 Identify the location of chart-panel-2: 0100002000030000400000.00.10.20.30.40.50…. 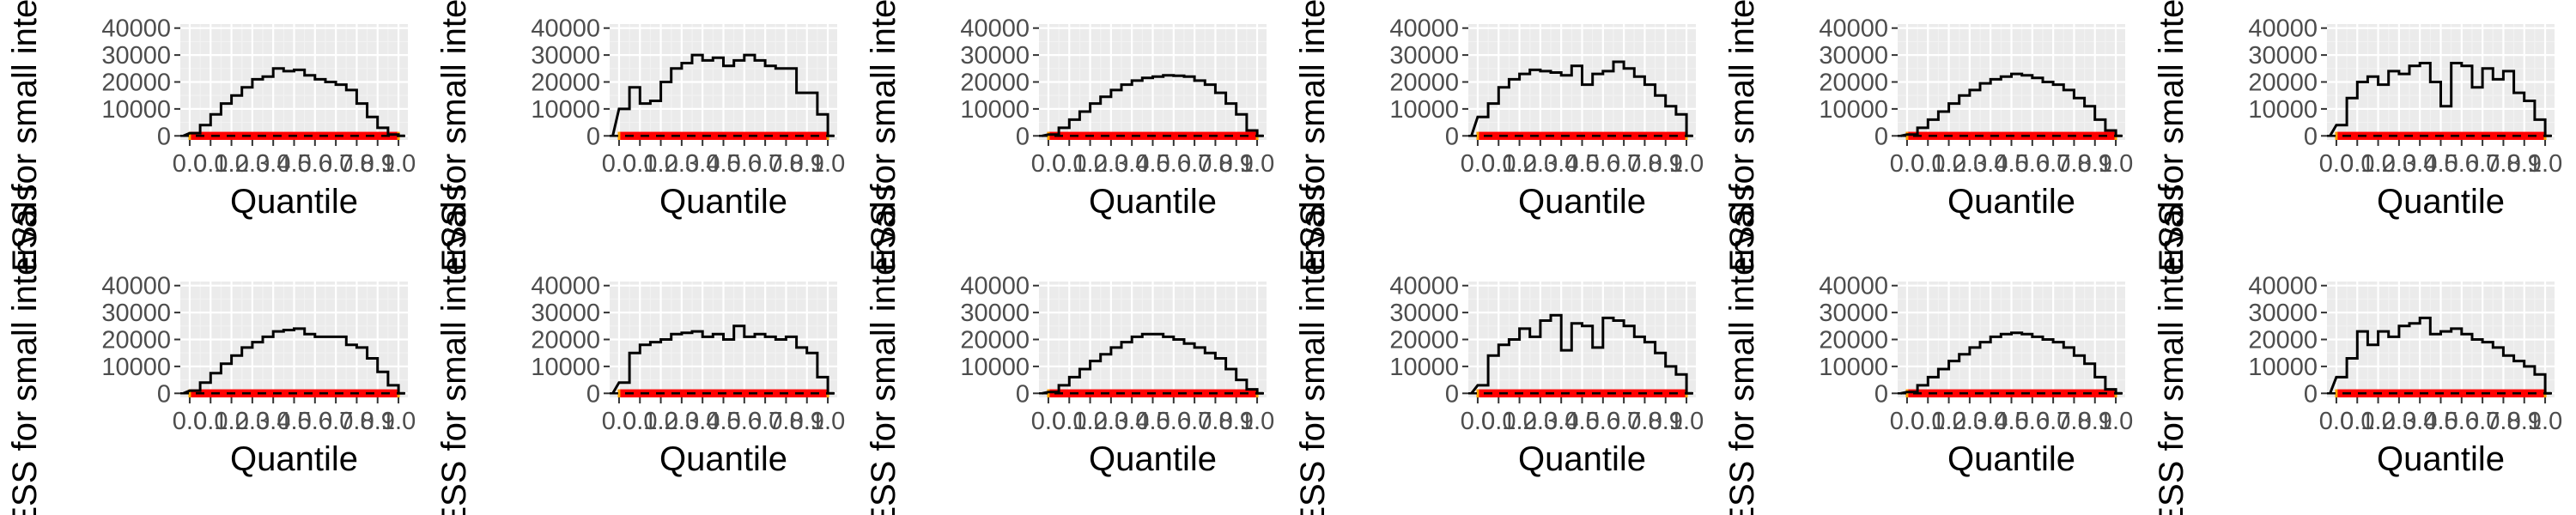
(640, 136).